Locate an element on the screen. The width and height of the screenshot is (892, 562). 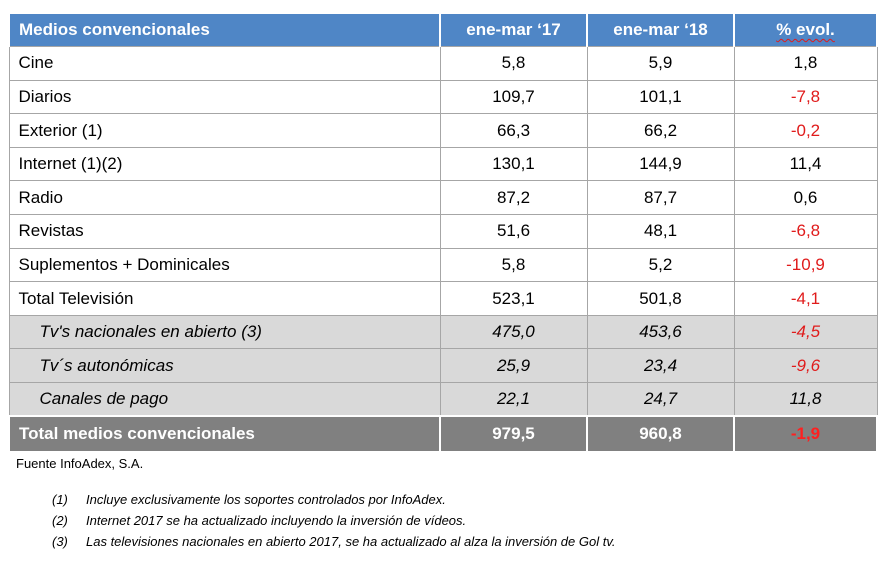
table-row: Radio 87,2 87,7 0,6 is located at coordinates (443, 198).